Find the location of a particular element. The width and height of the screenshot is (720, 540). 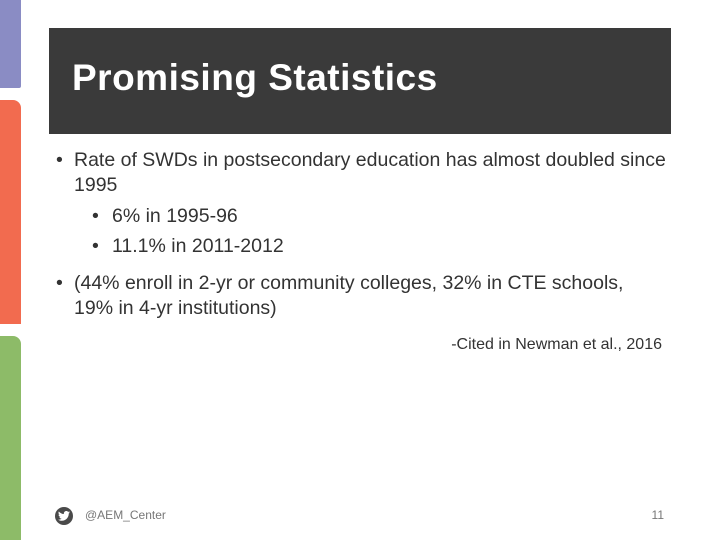

accent-stripe-orange is located at coordinates (10, 212).